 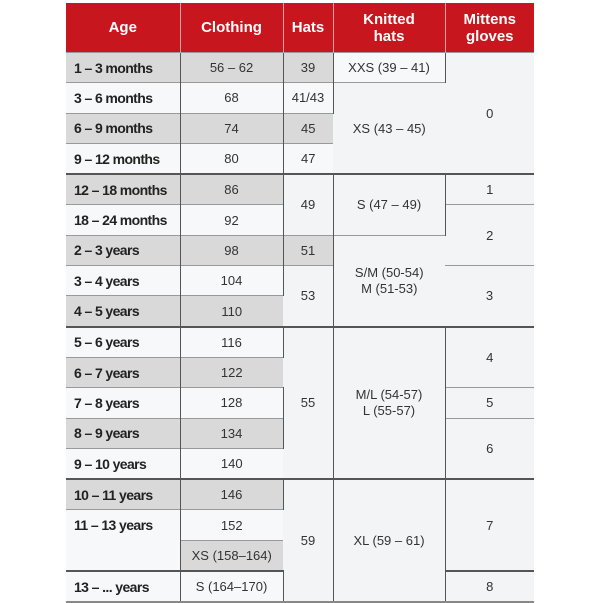 I want to click on clothing-cell: 74, so click(x=232, y=128).